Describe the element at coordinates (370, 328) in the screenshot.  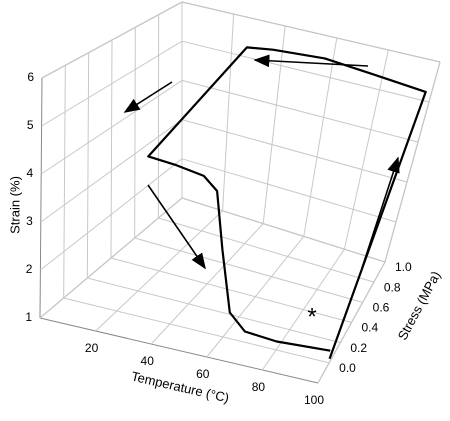
I see `y-tick-label: 0.4` at that location.